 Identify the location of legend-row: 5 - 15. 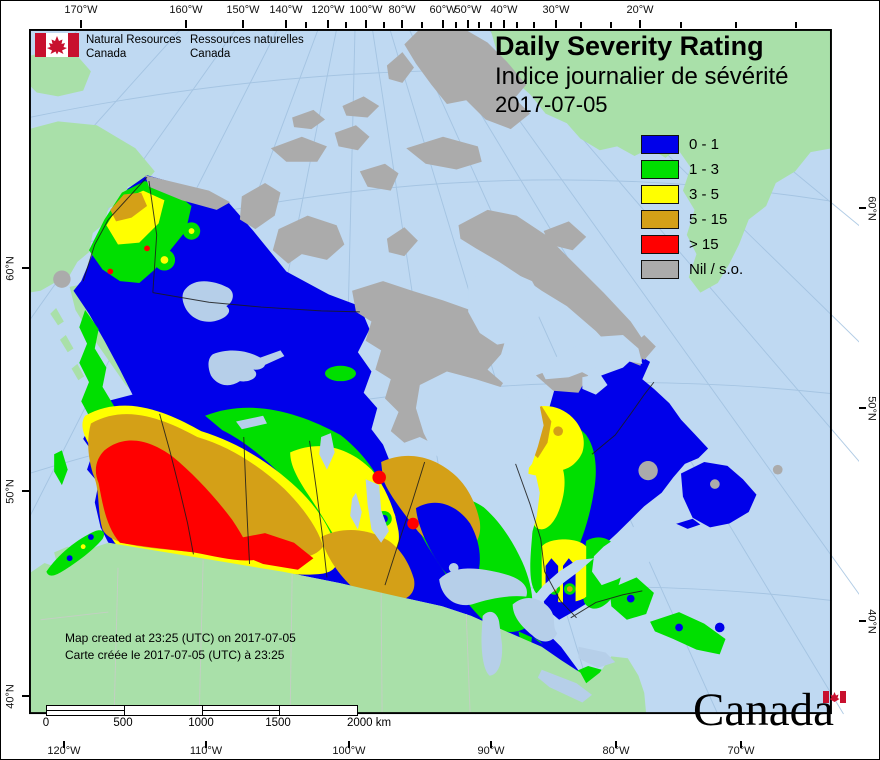
(692, 219).